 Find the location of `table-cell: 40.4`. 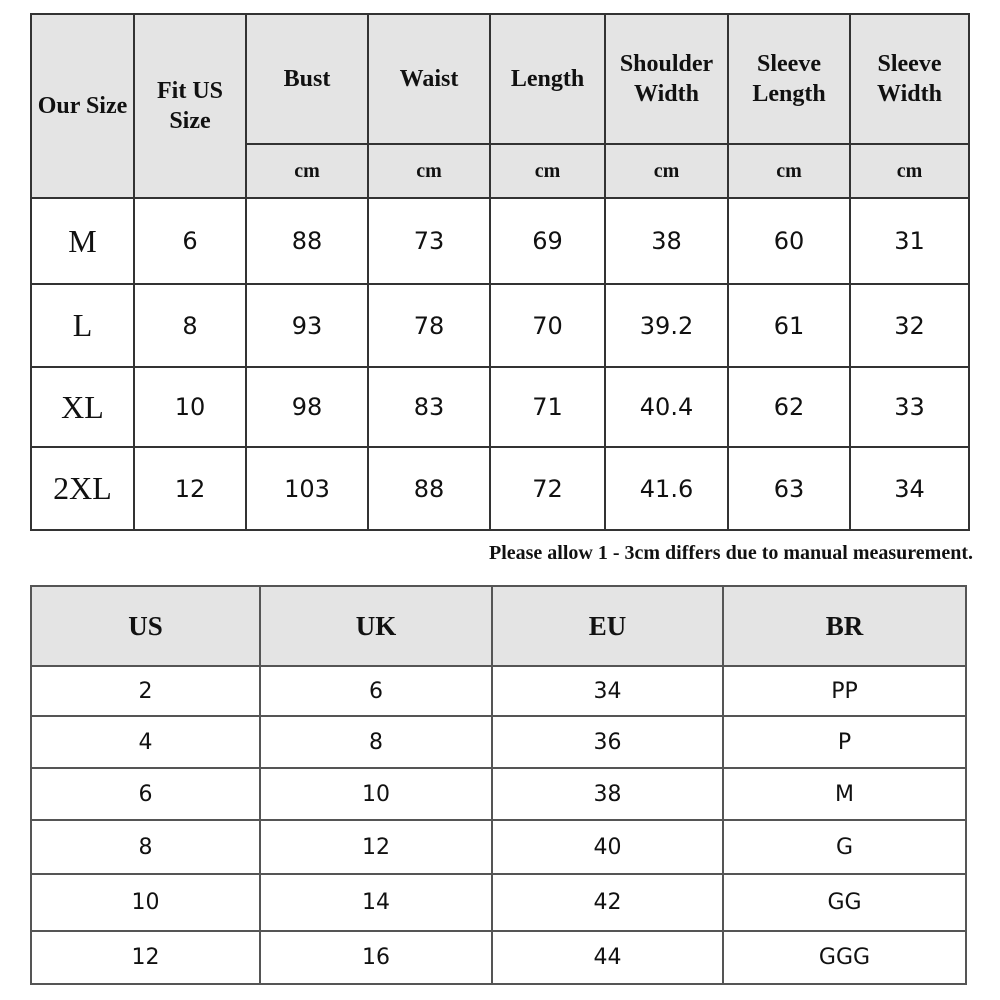

table-cell: 40.4 is located at coordinates (666, 407).